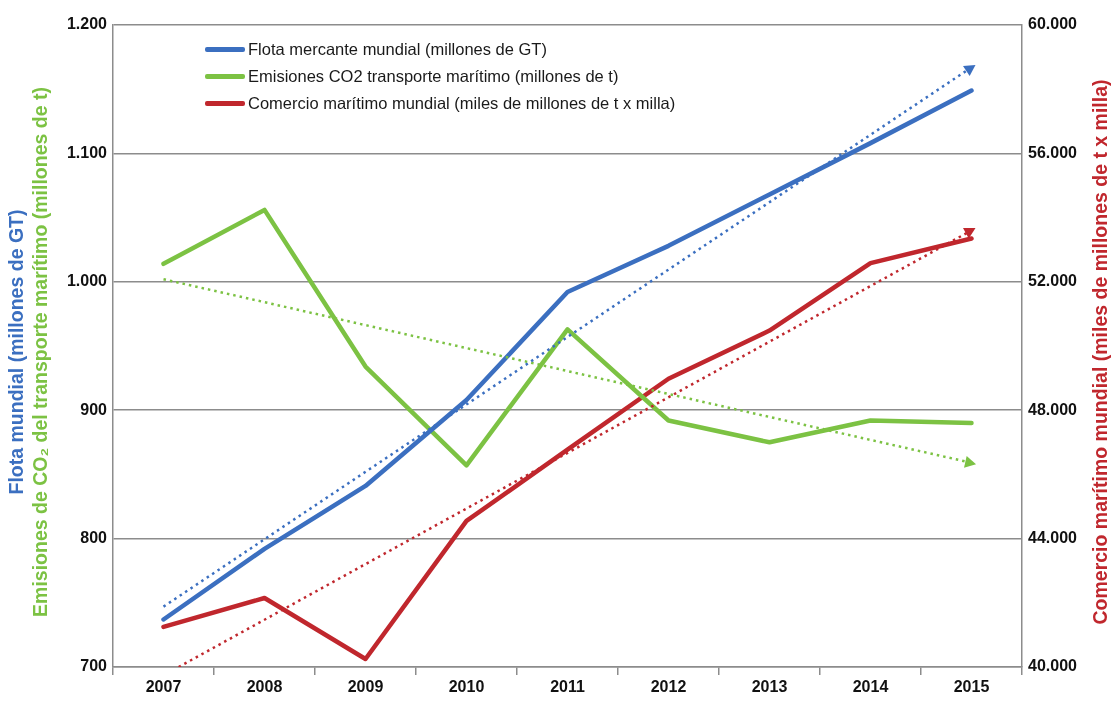 This screenshot has width=1113, height=704. Describe the element at coordinates (1053, 666) in the screenshot. I see `y2-tick-label: 40.000` at that location.